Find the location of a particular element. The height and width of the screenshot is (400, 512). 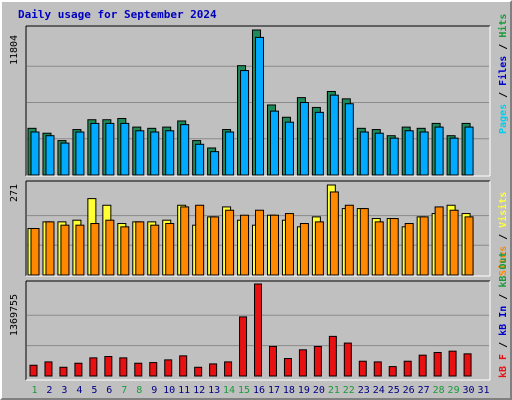

legend-item: kB In is located at coordinates (503, 321).